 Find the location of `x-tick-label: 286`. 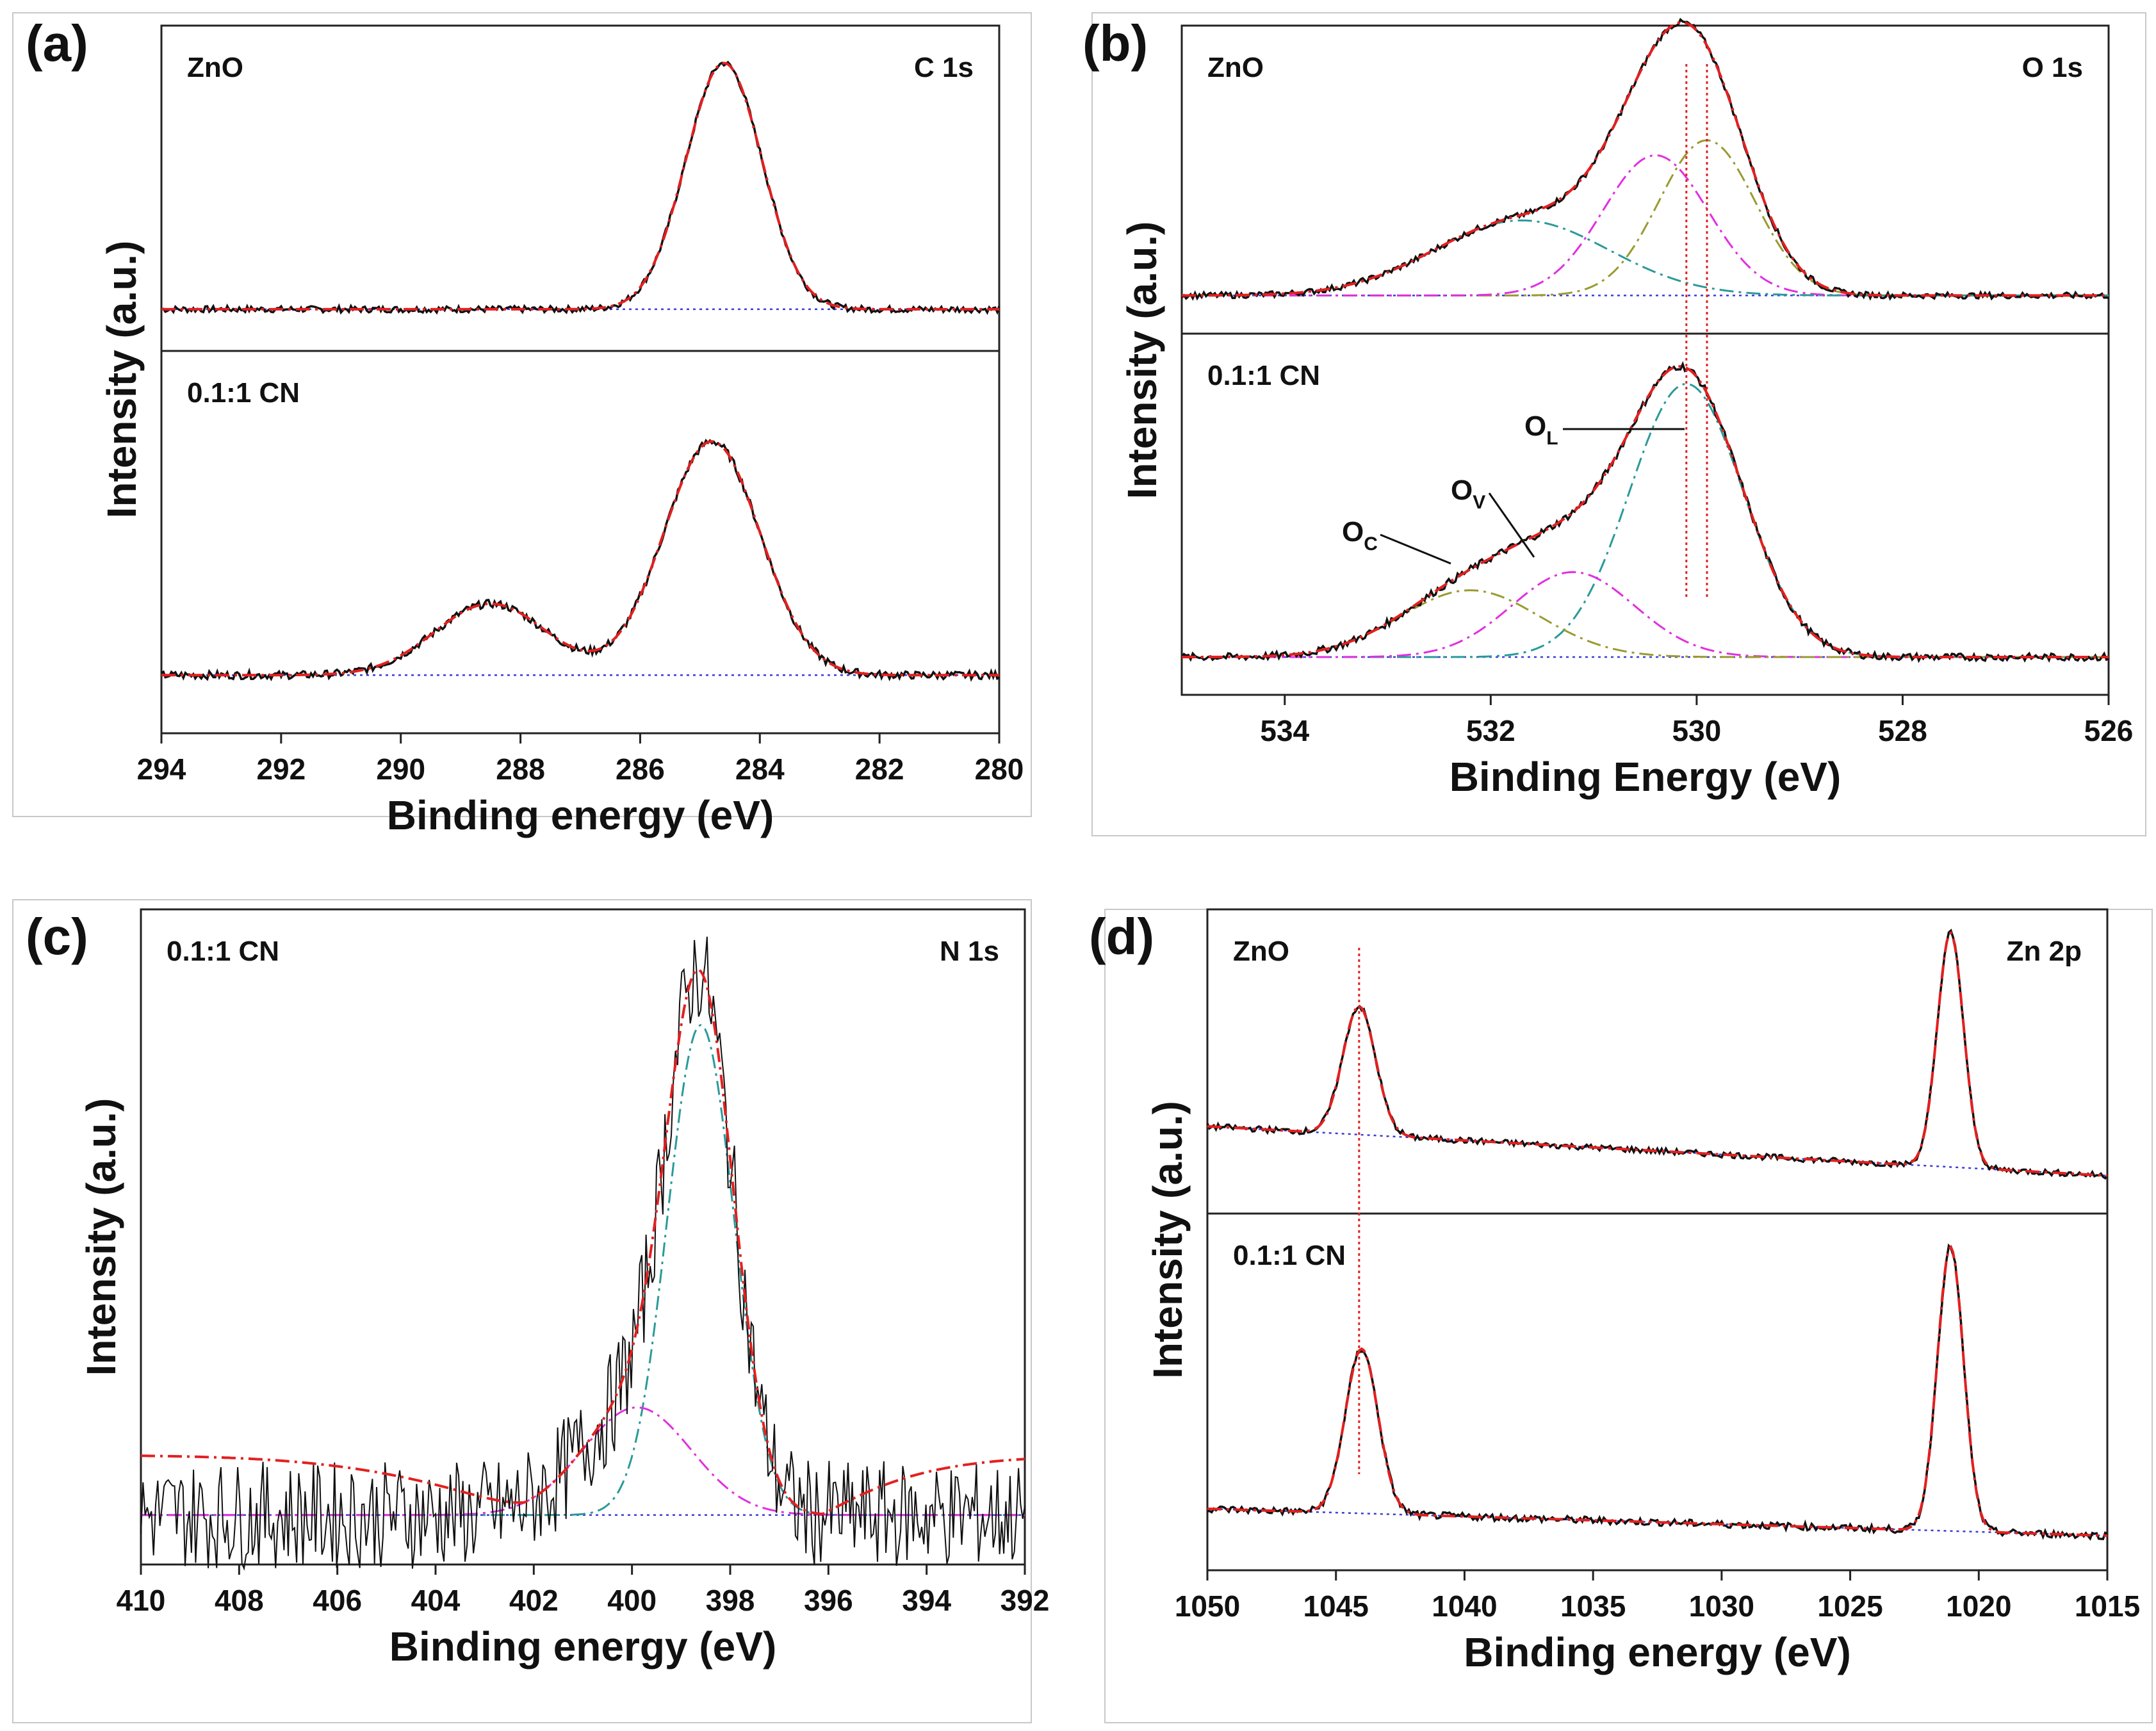

x-tick-label: 286 is located at coordinates (640, 769).